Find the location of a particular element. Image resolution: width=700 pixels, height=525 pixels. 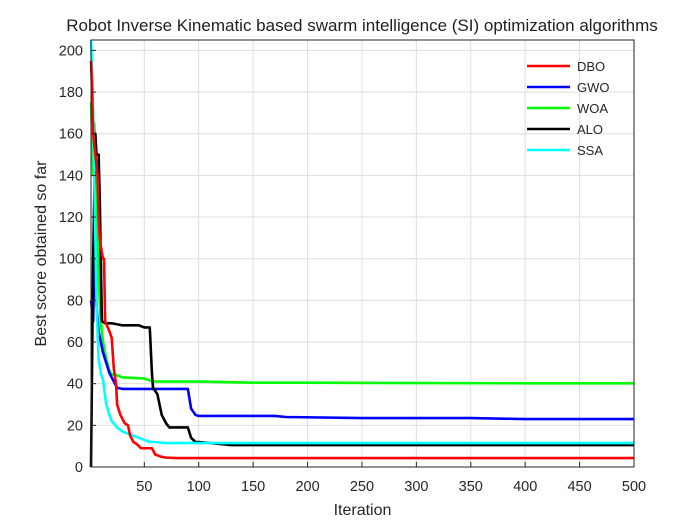

legend-label: GWO is located at coordinates (593, 87).